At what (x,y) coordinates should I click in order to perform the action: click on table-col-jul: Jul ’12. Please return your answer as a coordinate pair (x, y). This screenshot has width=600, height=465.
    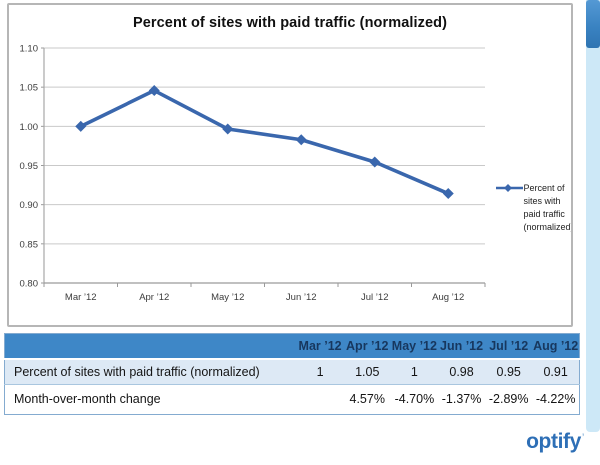
    Looking at the image, I should click on (509, 346).